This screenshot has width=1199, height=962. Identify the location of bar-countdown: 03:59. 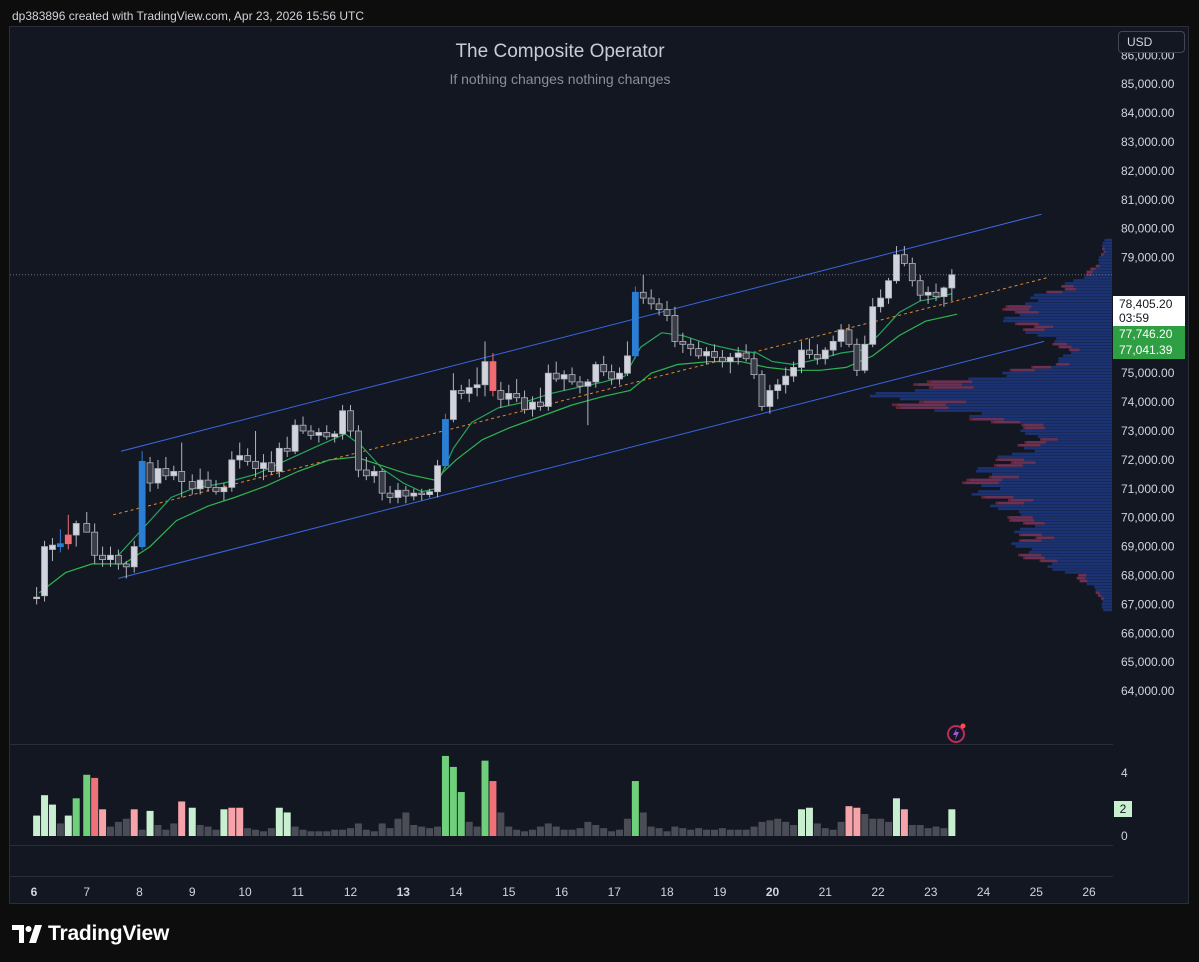
(1134, 318).